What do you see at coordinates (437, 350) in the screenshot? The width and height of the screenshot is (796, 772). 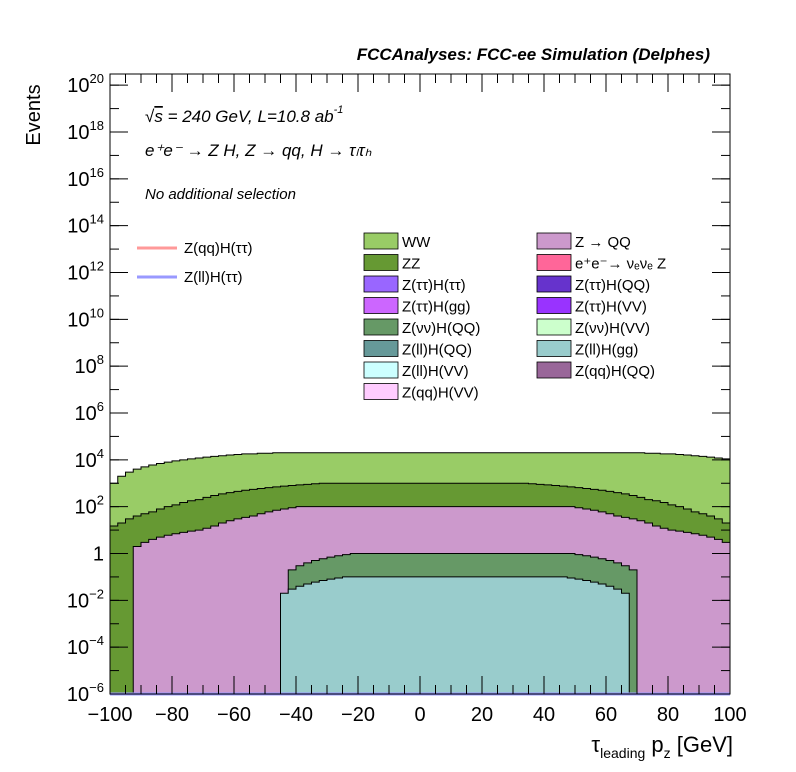 I see `legend-label: Z(ll)H(QQ)` at bounding box center [437, 350].